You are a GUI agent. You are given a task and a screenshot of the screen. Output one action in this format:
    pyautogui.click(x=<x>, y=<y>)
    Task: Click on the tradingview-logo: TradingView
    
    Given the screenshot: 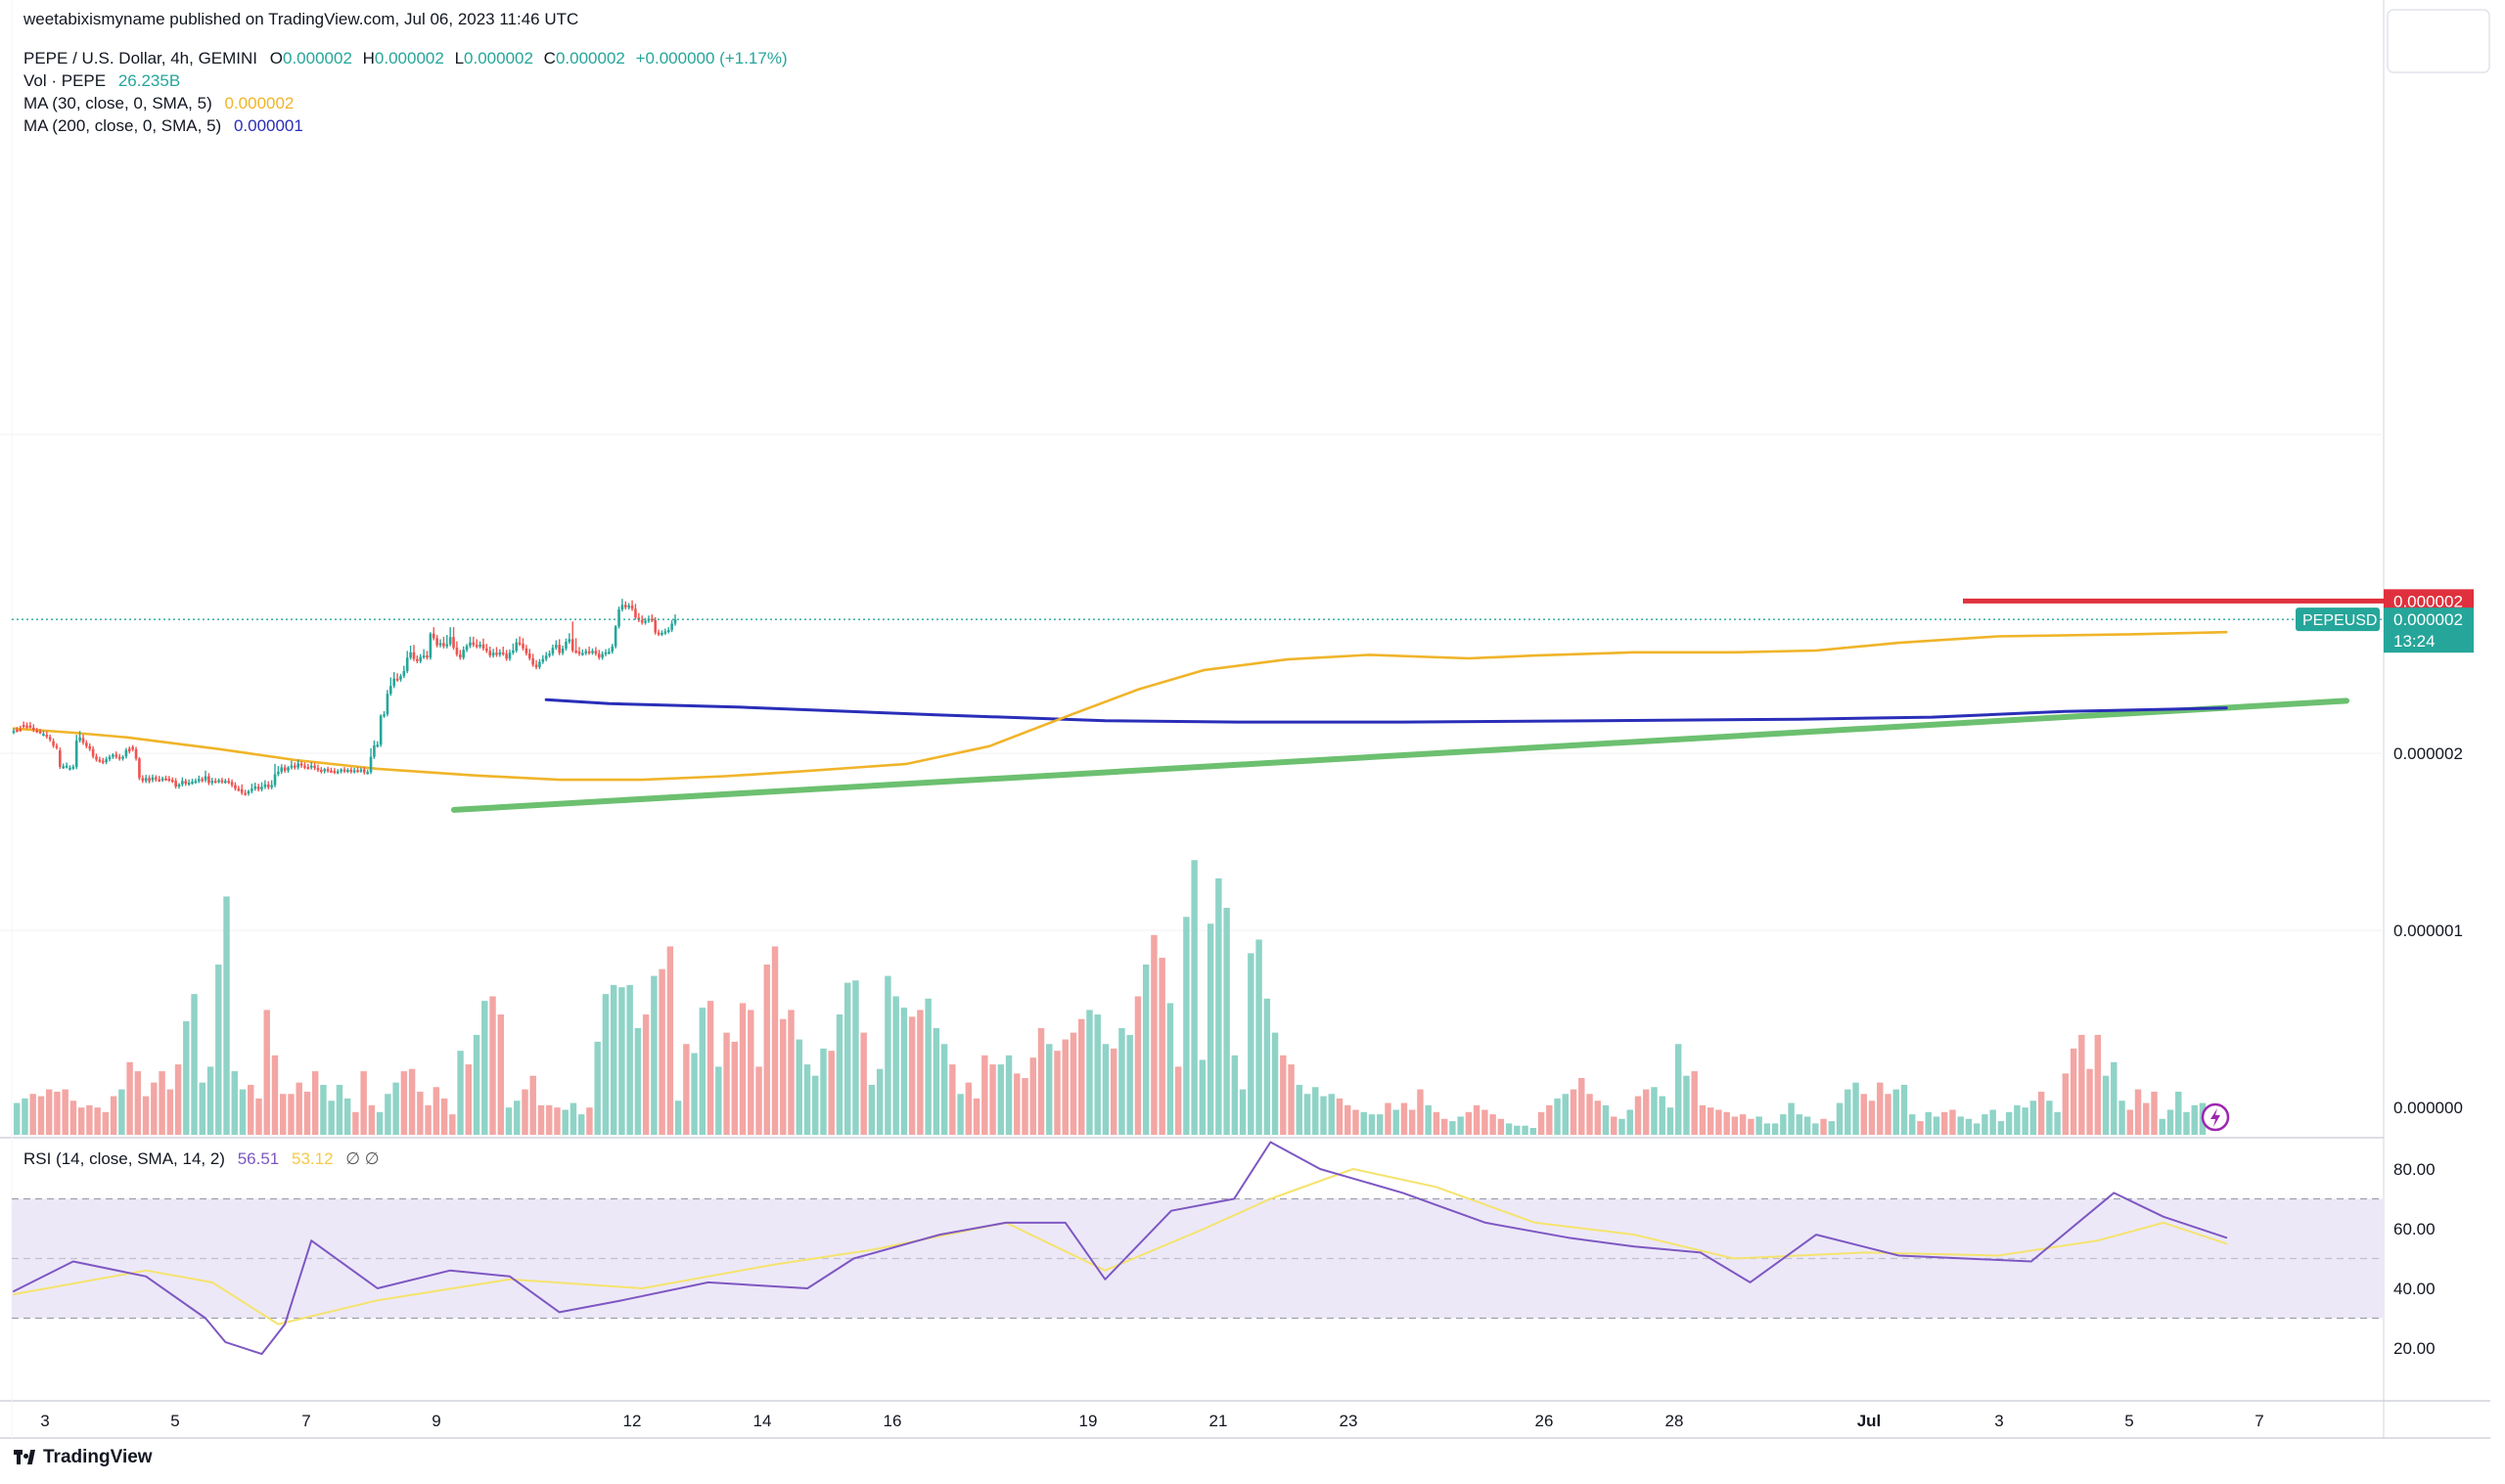 What is the action you would take?
    pyautogui.click(x=83, y=1457)
    